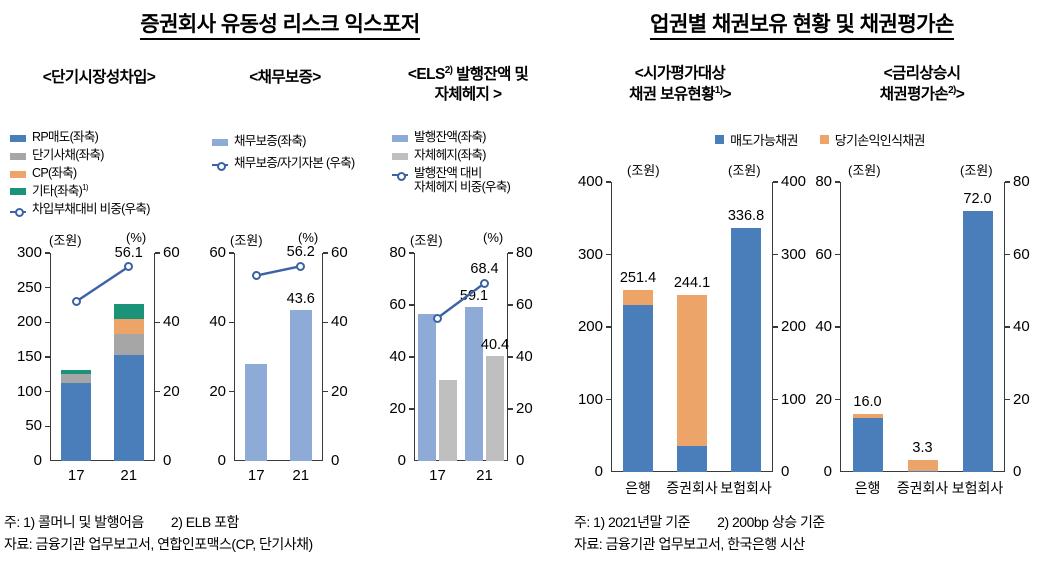 The width and height of the screenshot is (1044, 576). What do you see at coordinates (278, 357) in the screenshot?
I see `chart-2-plot-area` at bounding box center [278, 357].